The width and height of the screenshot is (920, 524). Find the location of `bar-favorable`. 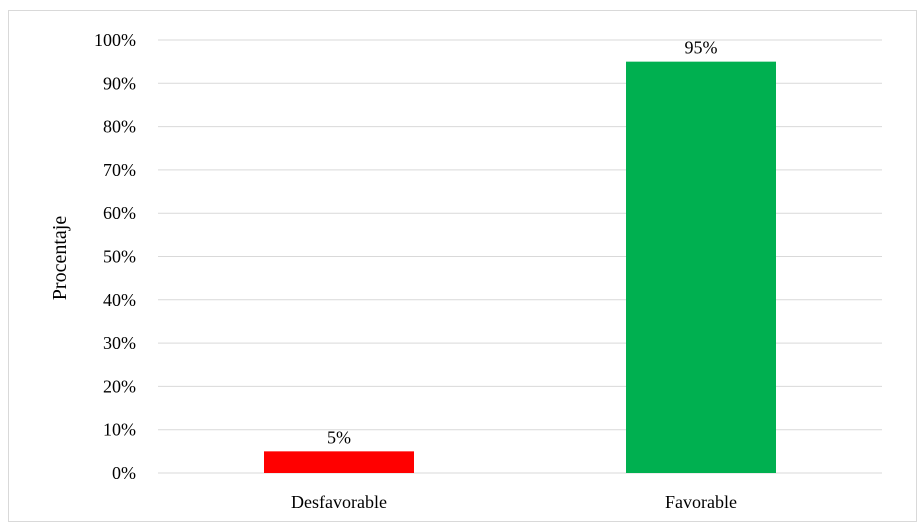

bar-favorable is located at coordinates (701, 267).